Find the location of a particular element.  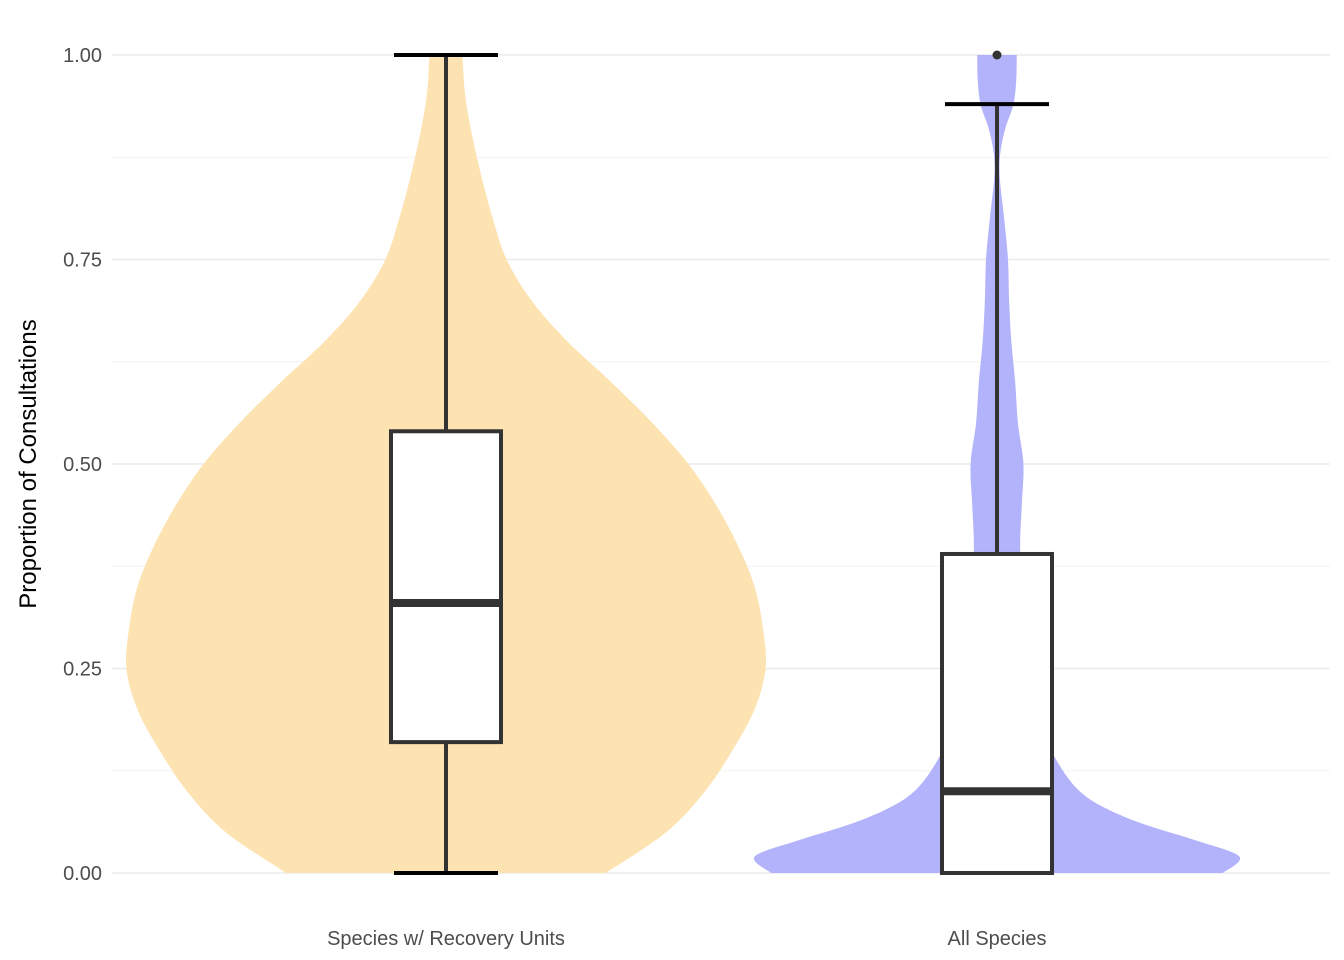

y-axis: 0.00 0.25 0.50 0.75 1.00 is located at coordinates (82, 465).